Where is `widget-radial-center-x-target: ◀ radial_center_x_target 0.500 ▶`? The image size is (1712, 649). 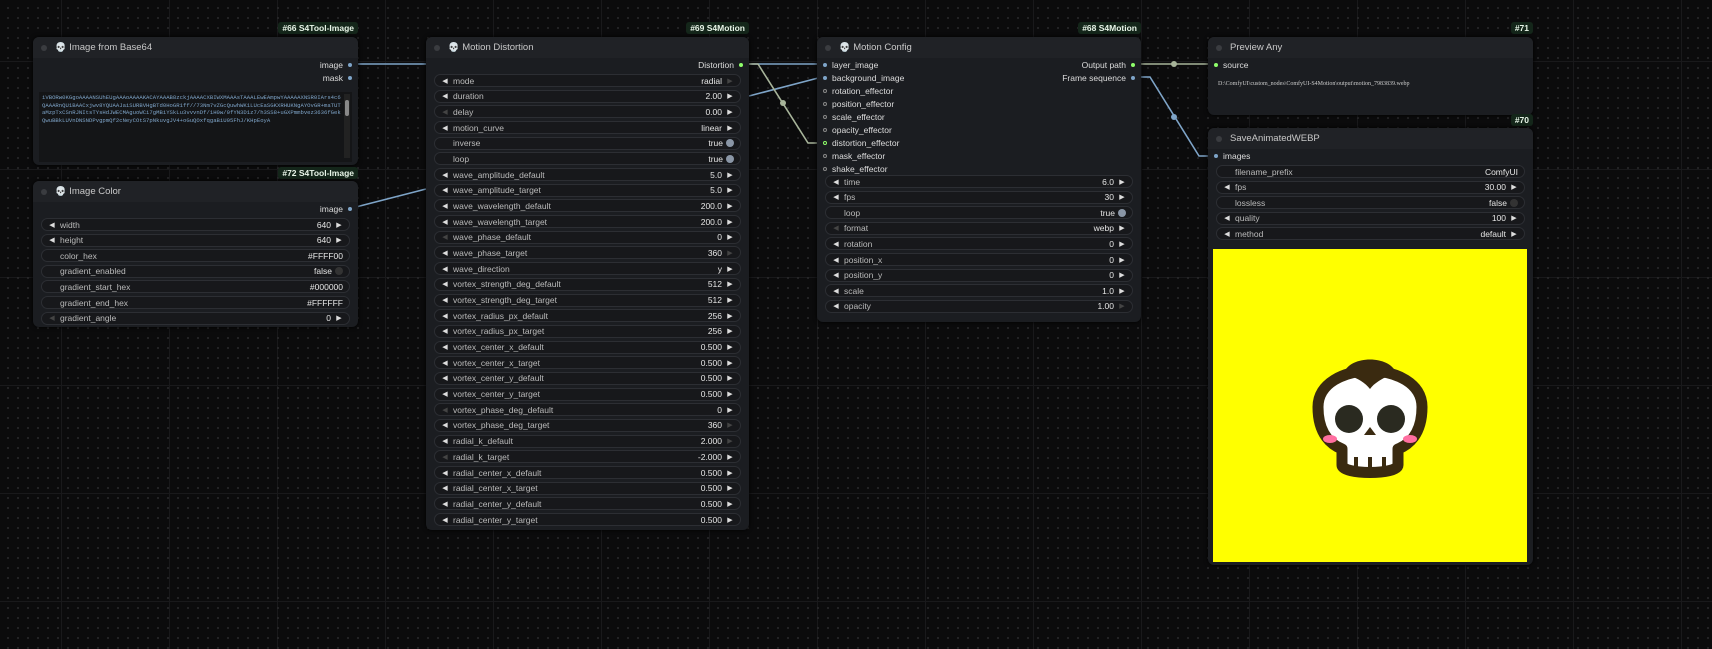 widget-radial-center-x-target: ◀ radial_center_x_target 0.500 ▶ is located at coordinates (587, 488).